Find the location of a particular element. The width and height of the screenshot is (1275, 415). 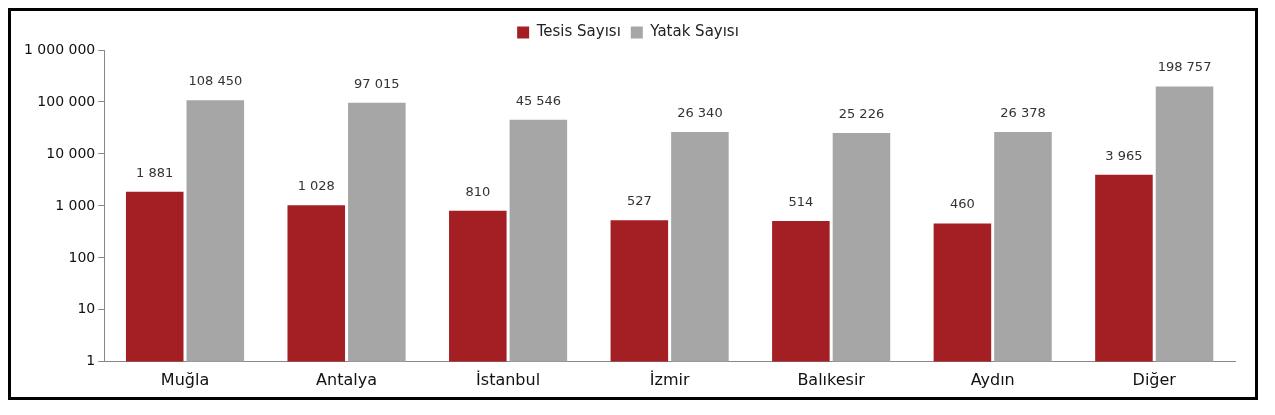

data-label: 514 is located at coordinates (801, 201).